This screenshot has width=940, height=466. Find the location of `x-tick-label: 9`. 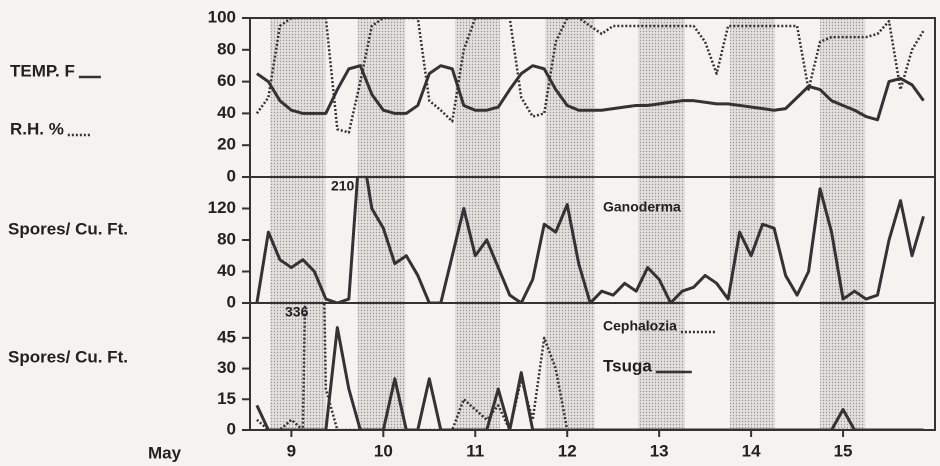

x-tick-label: 9 is located at coordinates (291, 450).